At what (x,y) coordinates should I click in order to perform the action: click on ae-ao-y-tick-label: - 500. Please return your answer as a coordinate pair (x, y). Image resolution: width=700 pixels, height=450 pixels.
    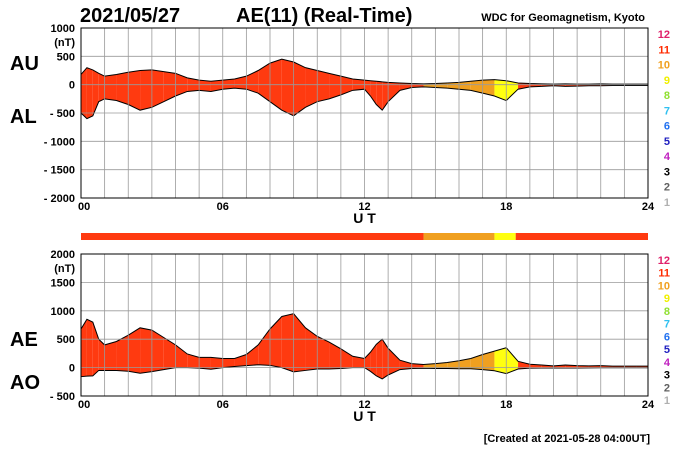
    Looking at the image, I should click on (62, 397).